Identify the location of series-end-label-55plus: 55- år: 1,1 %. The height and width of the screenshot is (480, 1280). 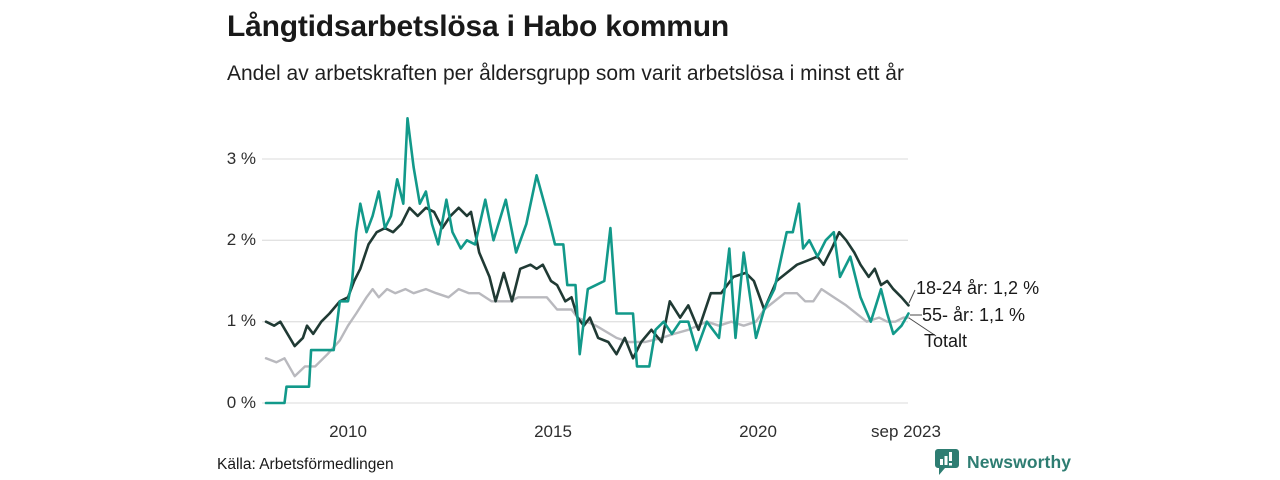
(974, 315).